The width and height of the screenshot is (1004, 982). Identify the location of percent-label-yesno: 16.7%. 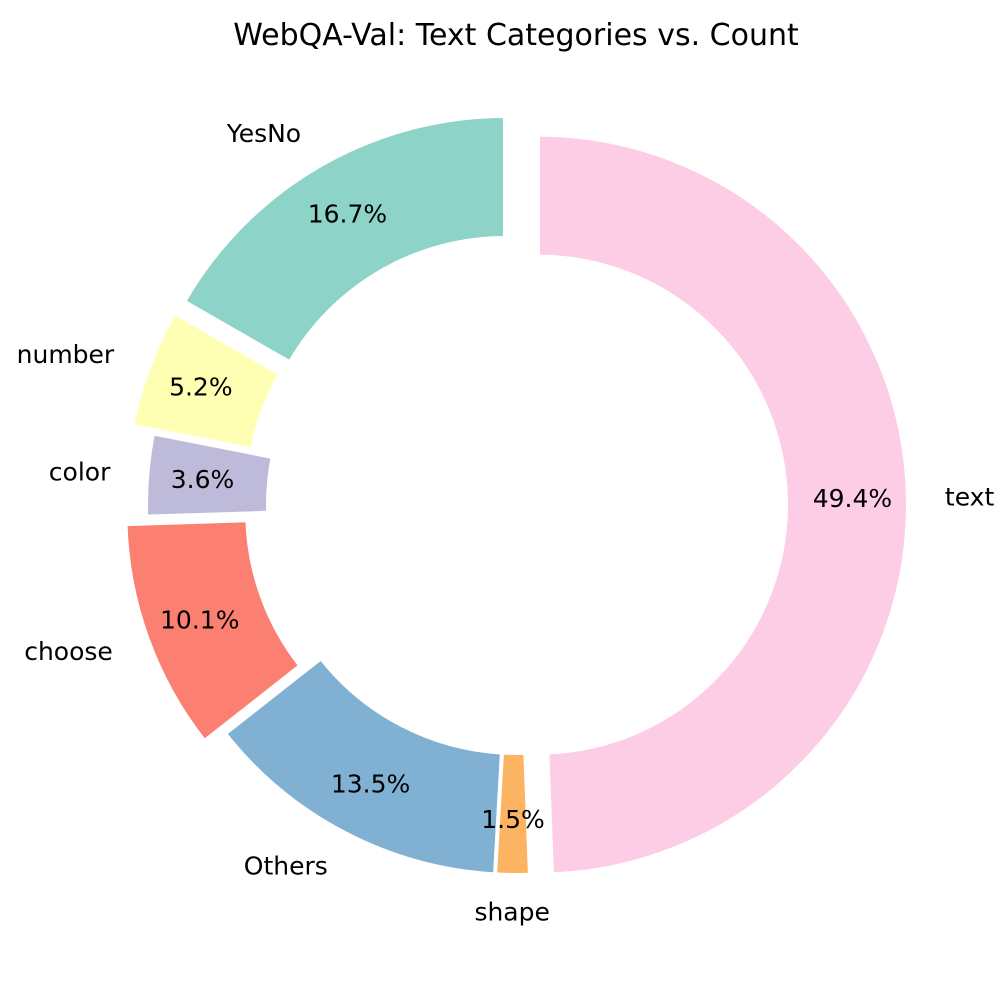
(347, 213).